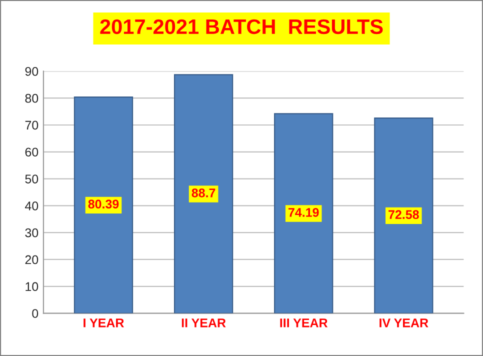 This screenshot has width=483, height=356. I want to click on data-label: 88.7, so click(204, 193).